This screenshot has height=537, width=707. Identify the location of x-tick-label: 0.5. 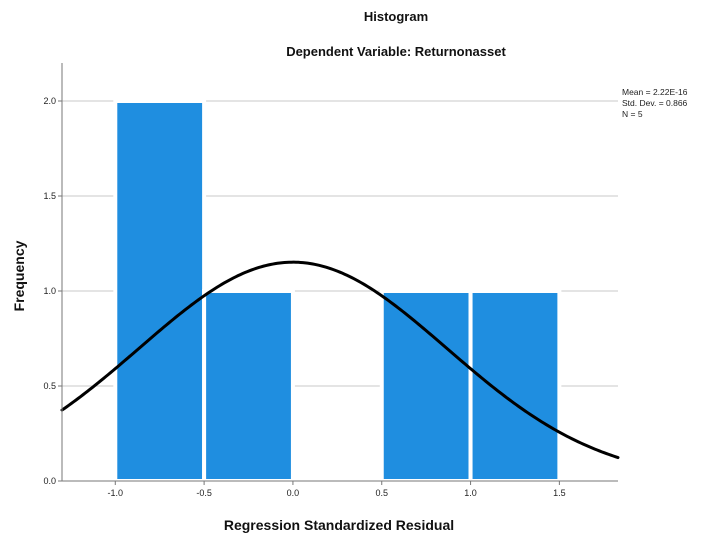
(381, 493).